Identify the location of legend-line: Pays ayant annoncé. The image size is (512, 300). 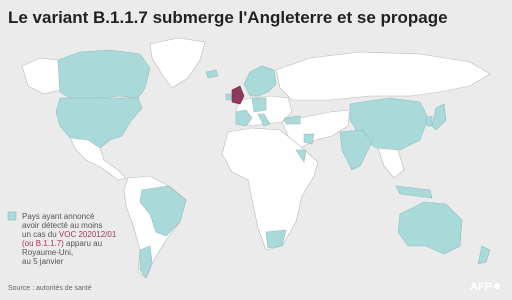
(58, 216).